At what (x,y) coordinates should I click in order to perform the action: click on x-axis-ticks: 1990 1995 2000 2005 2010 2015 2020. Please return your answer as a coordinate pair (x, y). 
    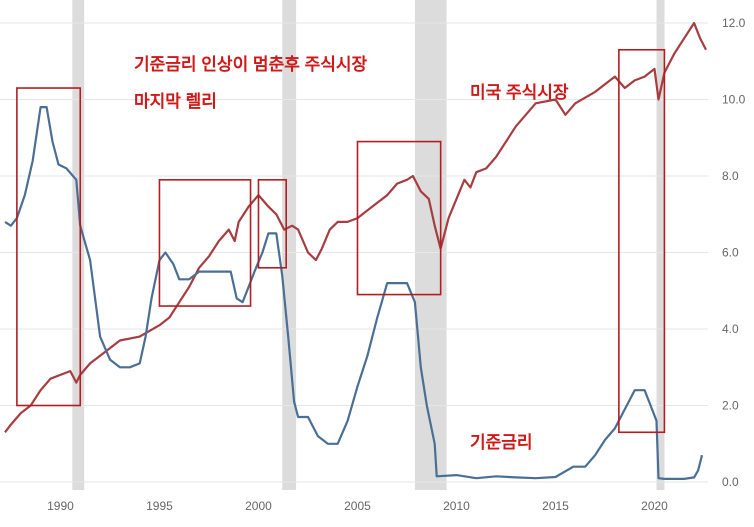
    Looking at the image, I should click on (357, 506).